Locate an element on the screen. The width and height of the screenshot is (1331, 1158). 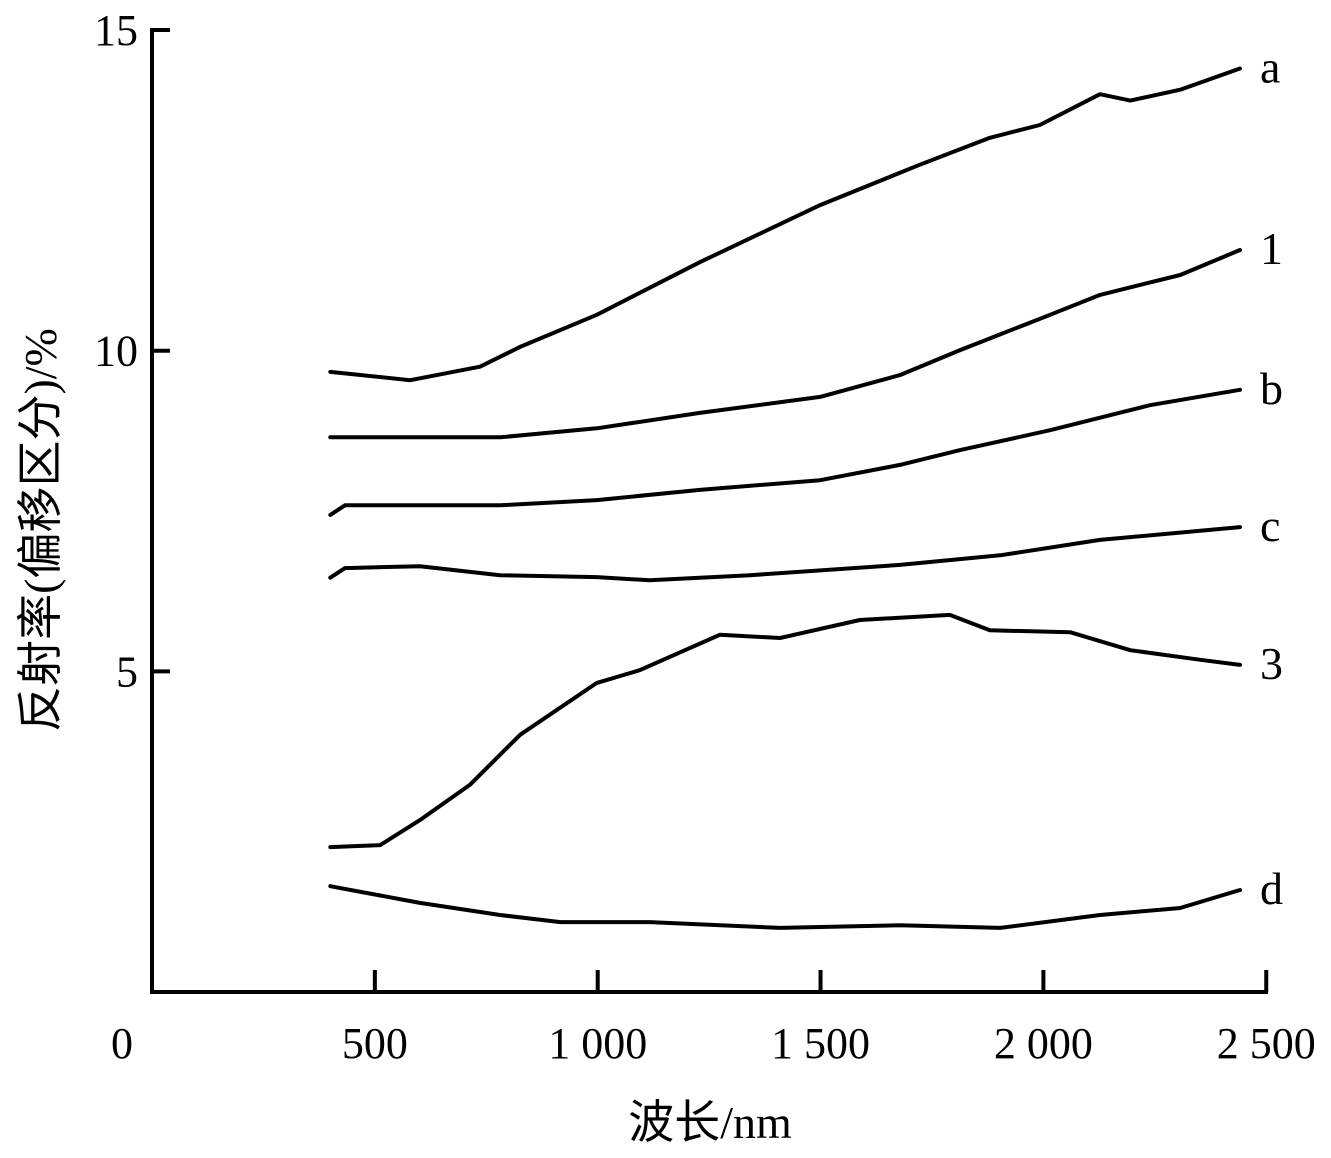
y-axis-title: 反射率(偏移区分)/% is located at coordinates (40, 530).